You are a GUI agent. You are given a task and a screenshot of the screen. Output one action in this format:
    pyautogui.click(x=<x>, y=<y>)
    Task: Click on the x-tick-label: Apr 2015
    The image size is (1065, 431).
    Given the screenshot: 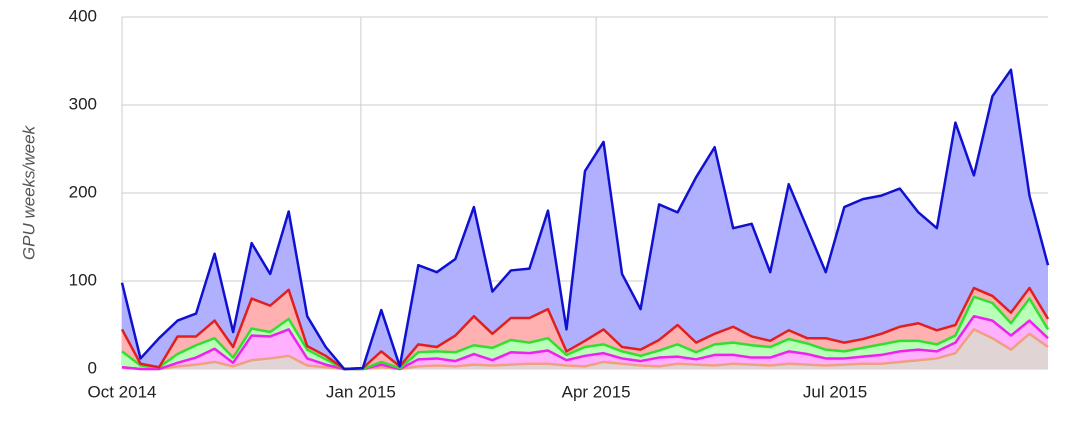 What is the action you would take?
    pyautogui.click(x=596, y=391)
    